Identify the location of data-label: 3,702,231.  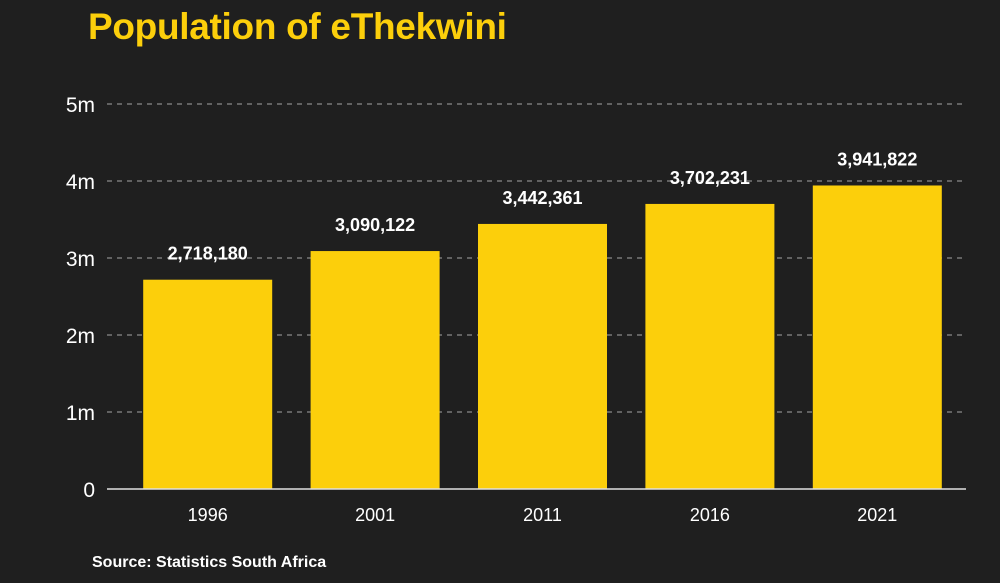
(710, 178).